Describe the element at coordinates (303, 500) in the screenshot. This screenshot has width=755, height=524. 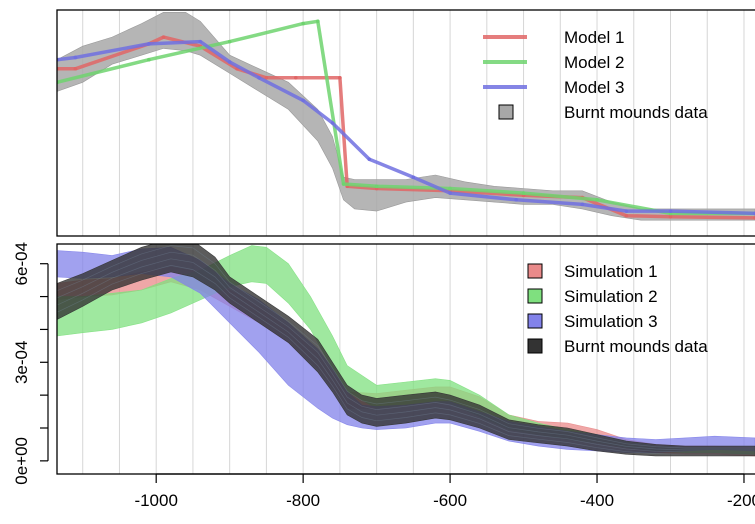
I see `x-tick-label: -800` at that location.